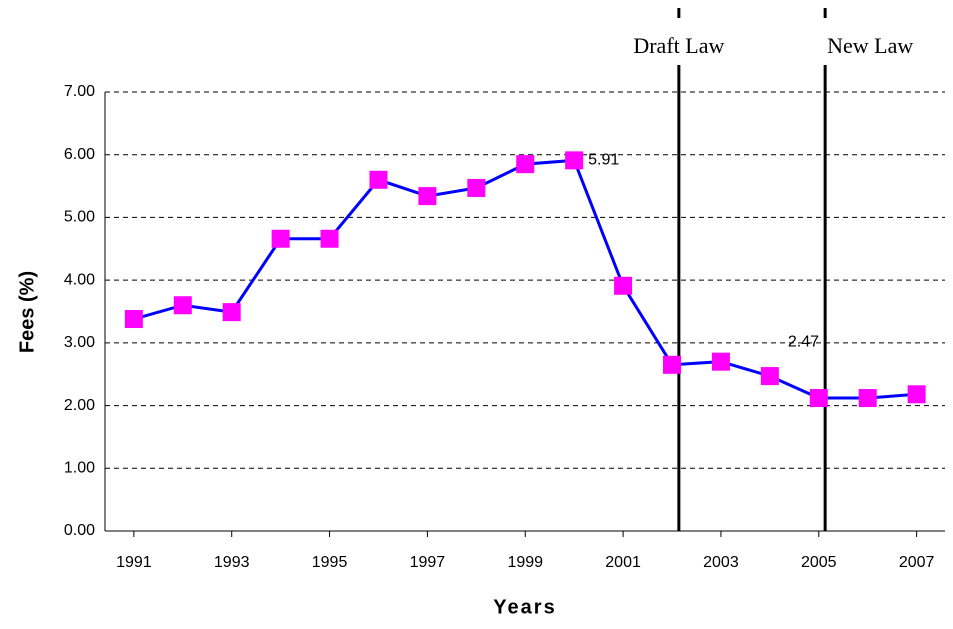 This screenshot has height=629, width=953. I want to click on y-tick-label: 2.00, so click(79, 405).